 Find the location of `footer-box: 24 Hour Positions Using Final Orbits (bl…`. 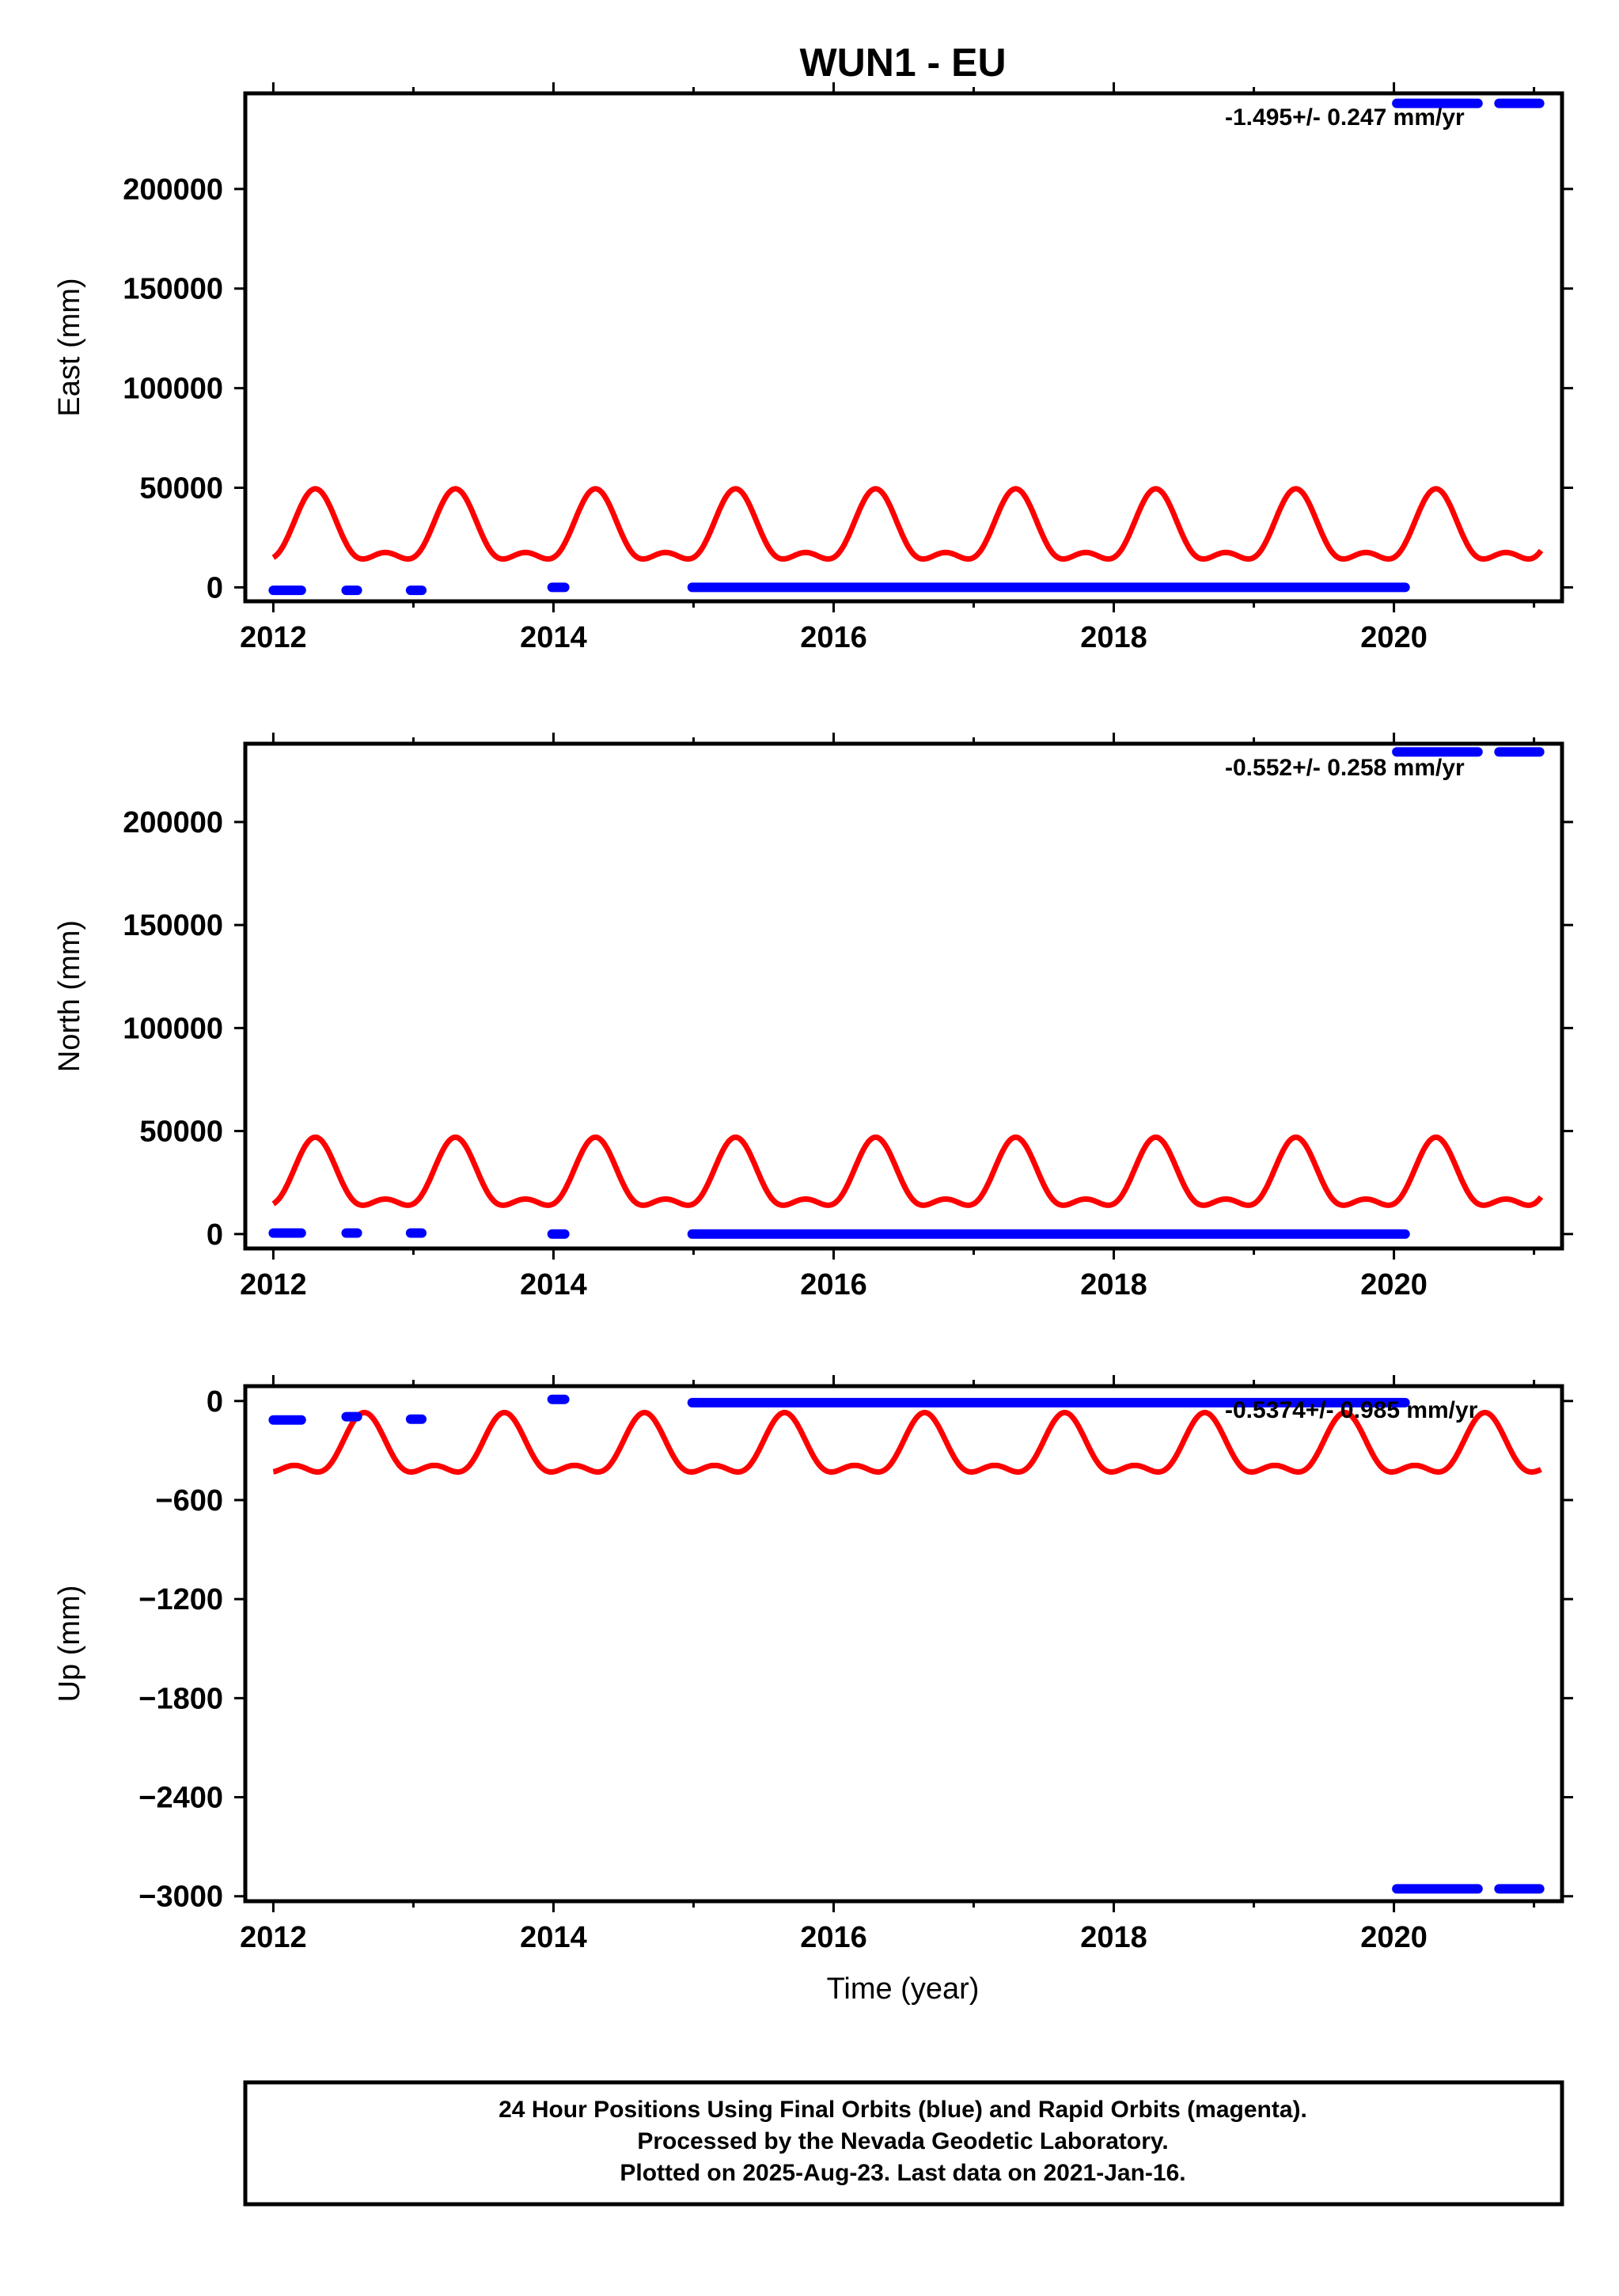

footer-box: 24 Hour Positions Using Final Orbits (bl… is located at coordinates (903, 2144).